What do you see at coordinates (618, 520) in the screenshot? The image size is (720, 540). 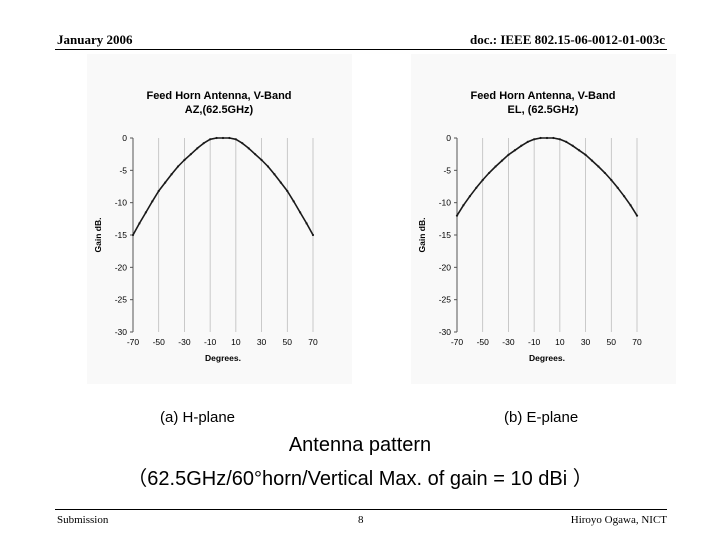 I see `footer-author: Hiroyo Ogawa, NICT` at bounding box center [618, 520].